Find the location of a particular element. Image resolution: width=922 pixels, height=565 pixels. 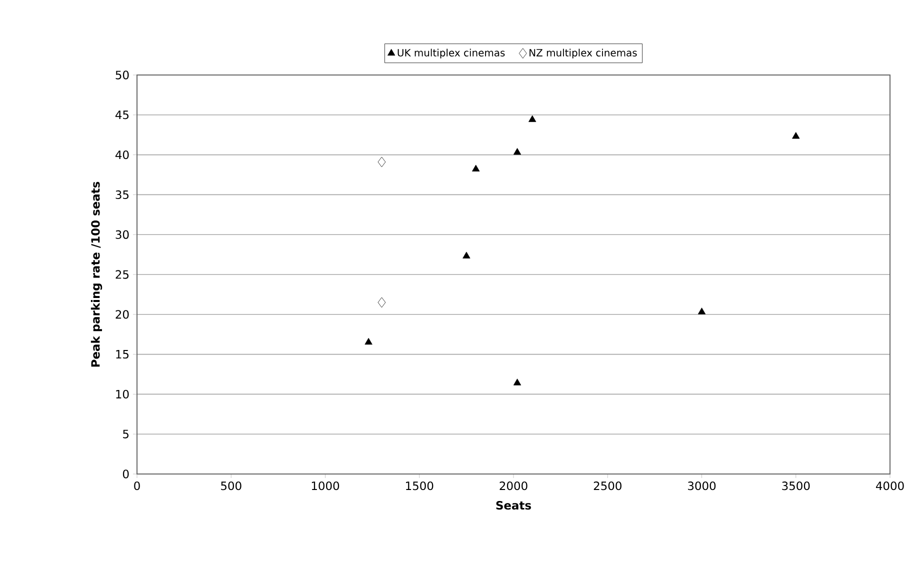

x-tick-label: 500 is located at coordinates (231, 486).